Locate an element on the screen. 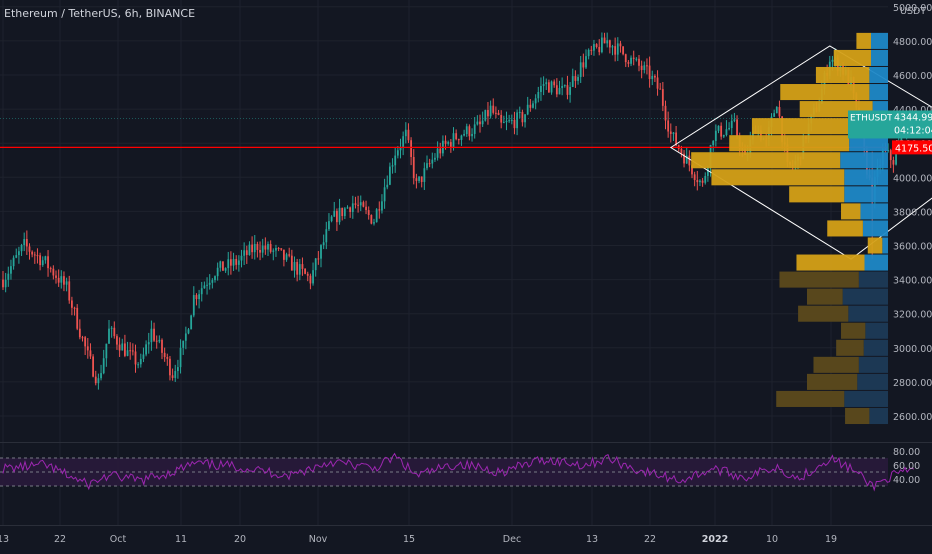 This screenshot has width=932, height=554. last-price-axis-badge is located at coordinates (912, 124).